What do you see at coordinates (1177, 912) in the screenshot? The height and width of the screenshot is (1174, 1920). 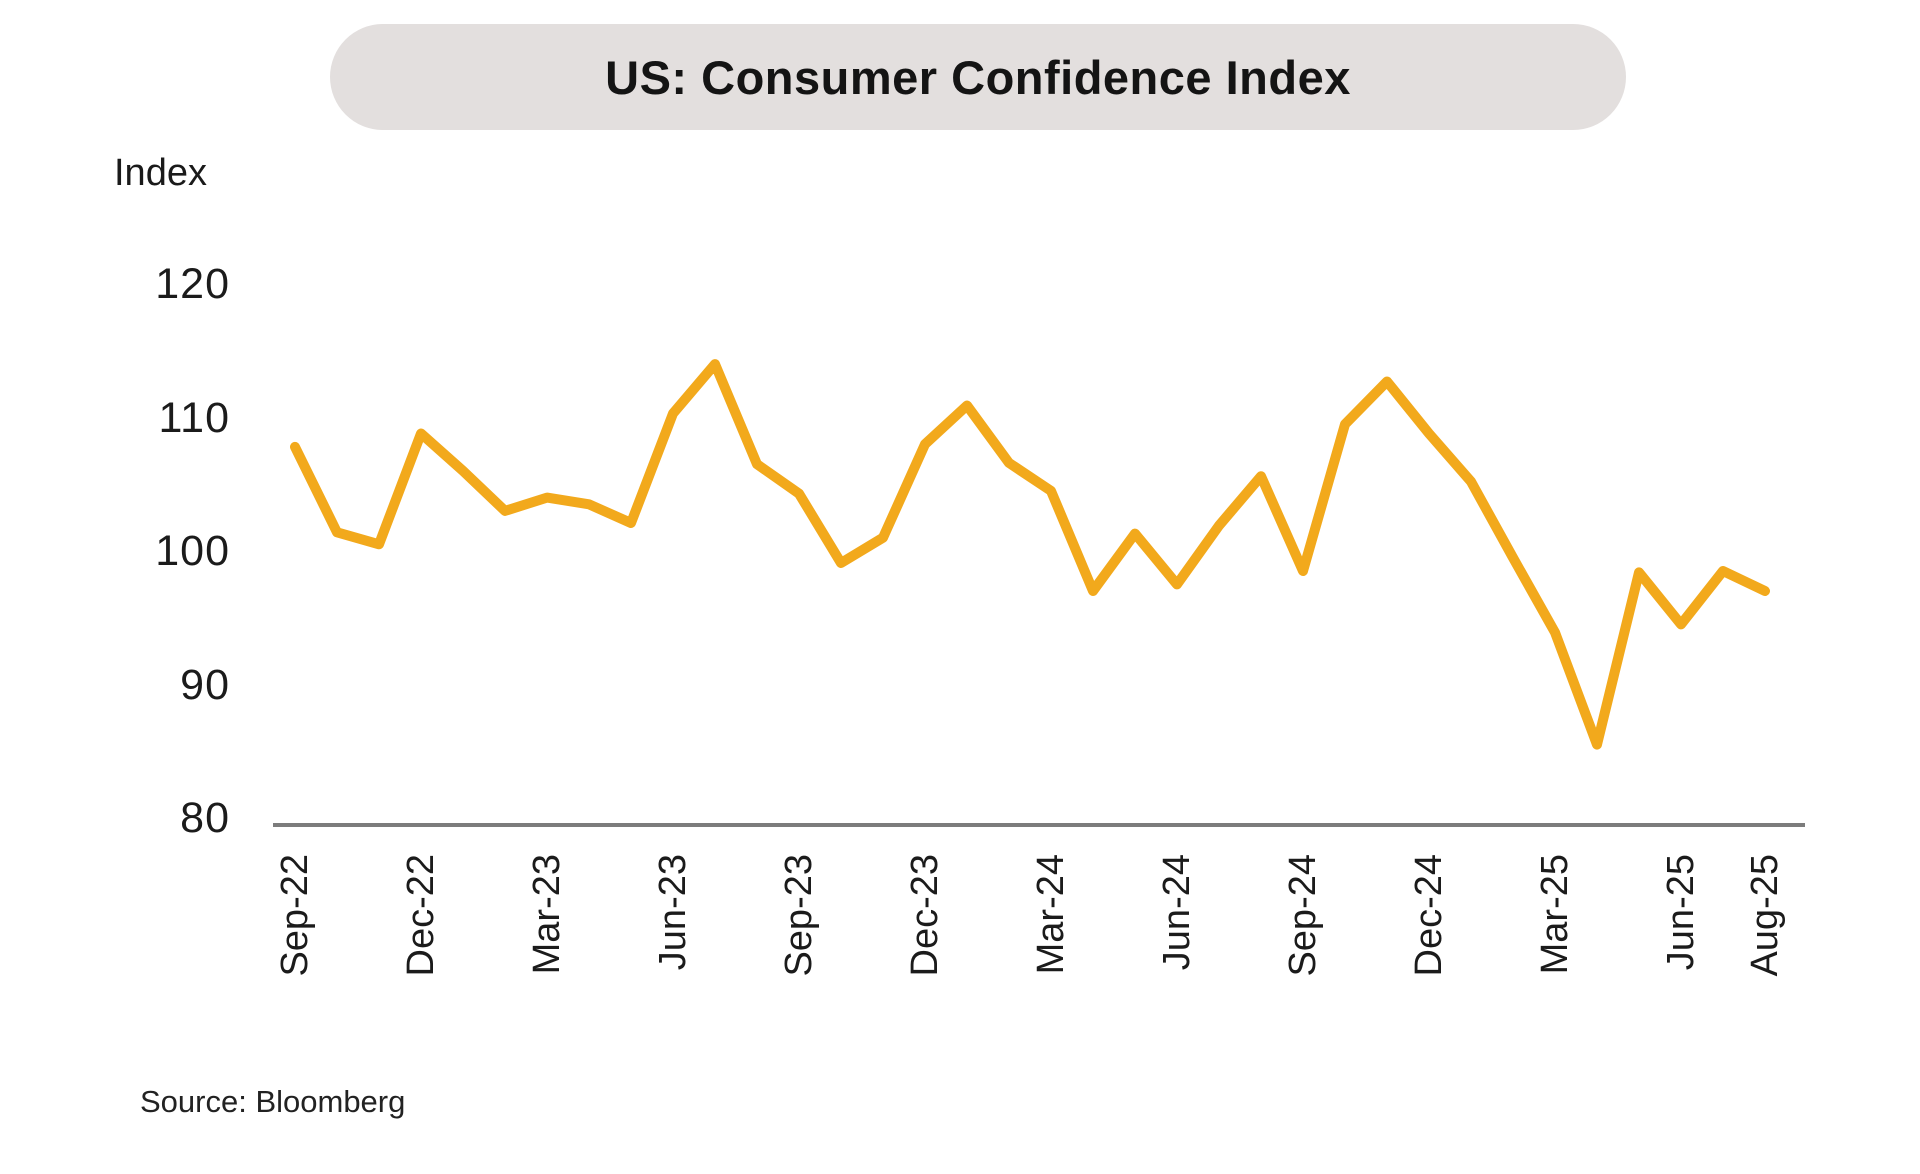 I see `x-tick-label: Jun-24` at bounding box center [1177, 912].